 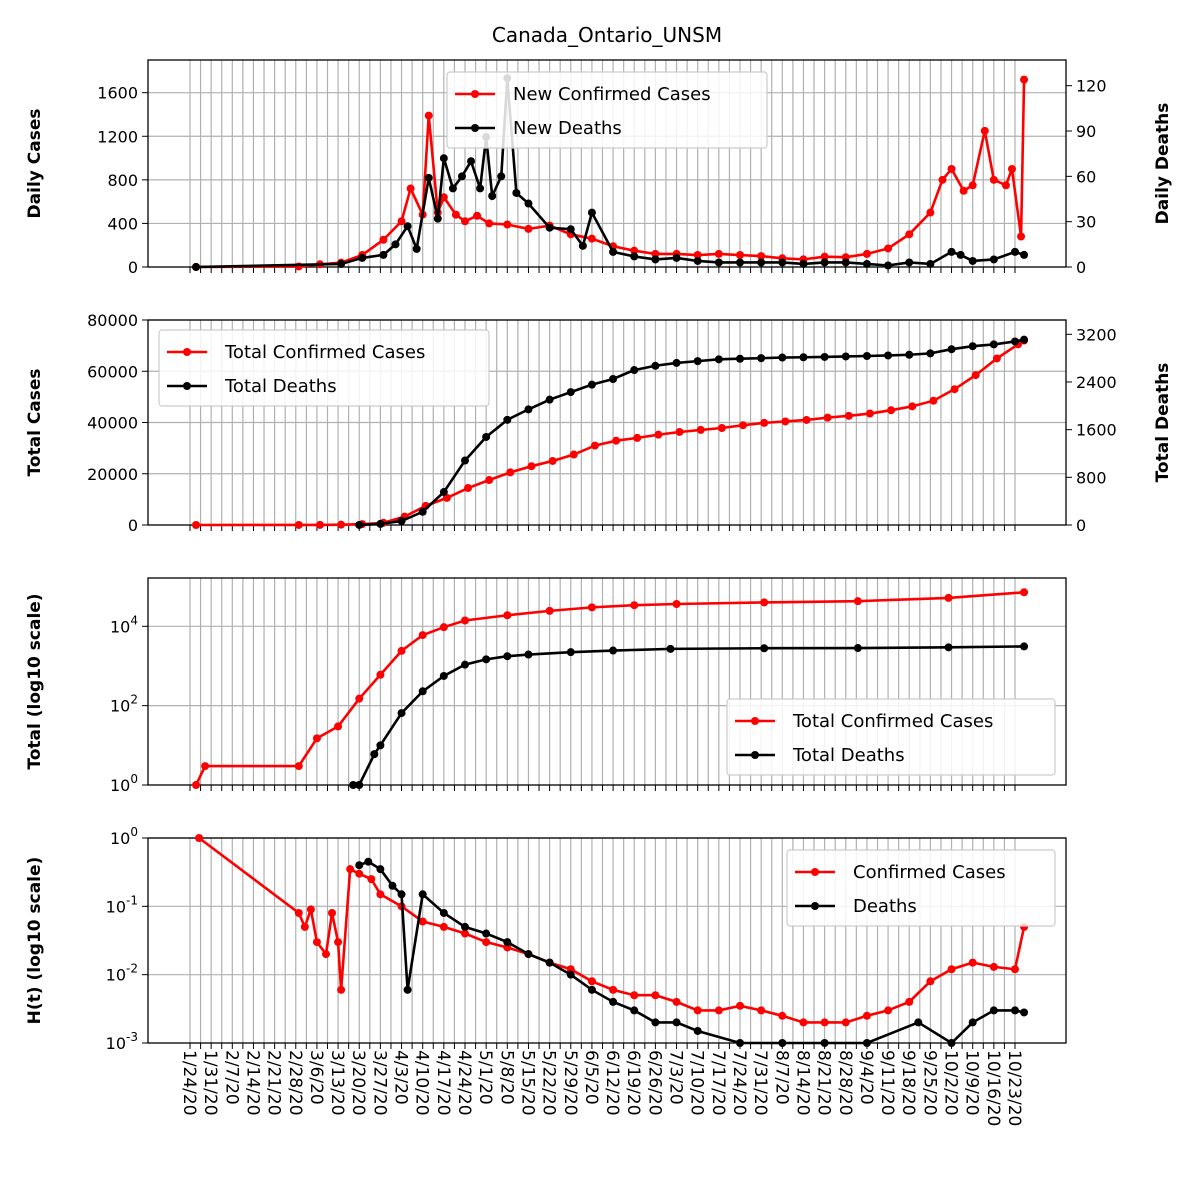 What do you see at coordinates (692, 952) in the screenshot?
I see `series-deaths` at bounding box center [692, 952].